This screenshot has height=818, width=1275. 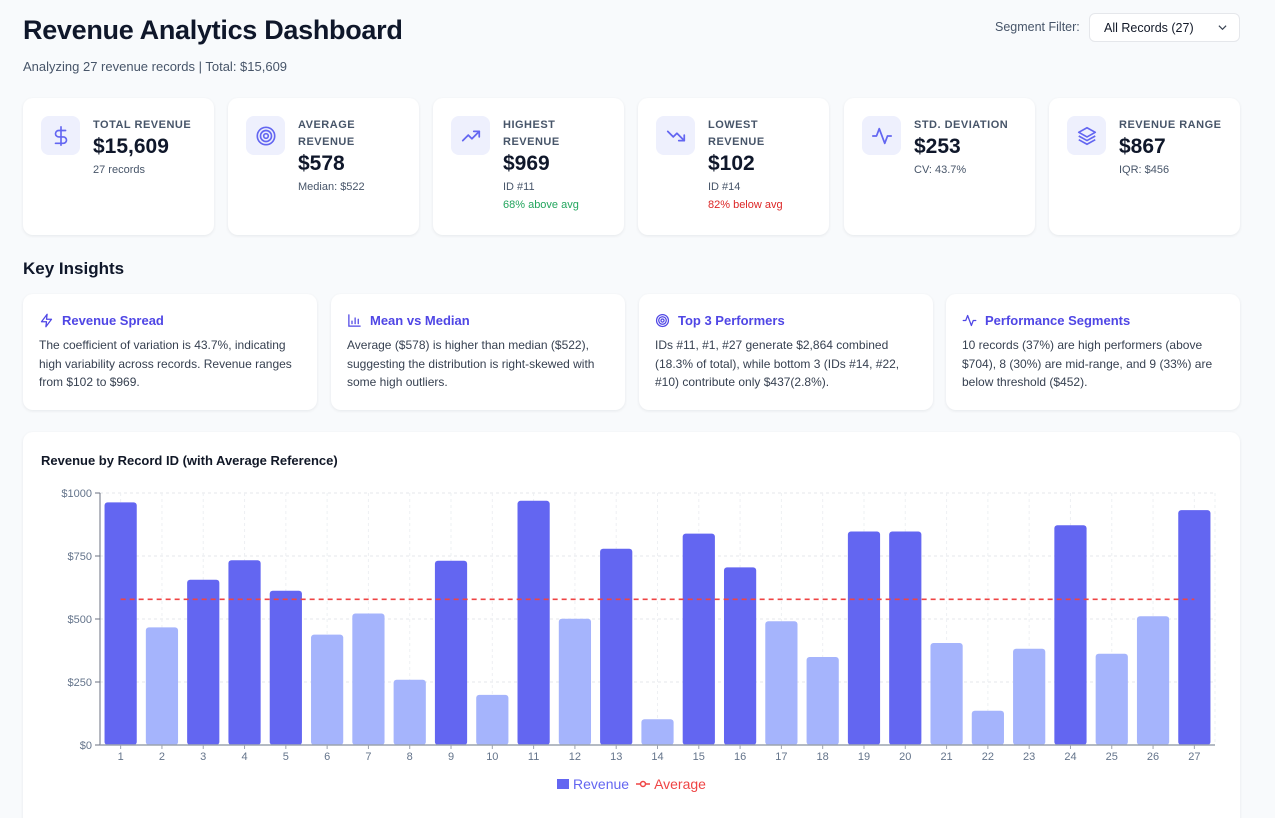 I want to click on stat-value: $15,609, so click(x=131, y=146).